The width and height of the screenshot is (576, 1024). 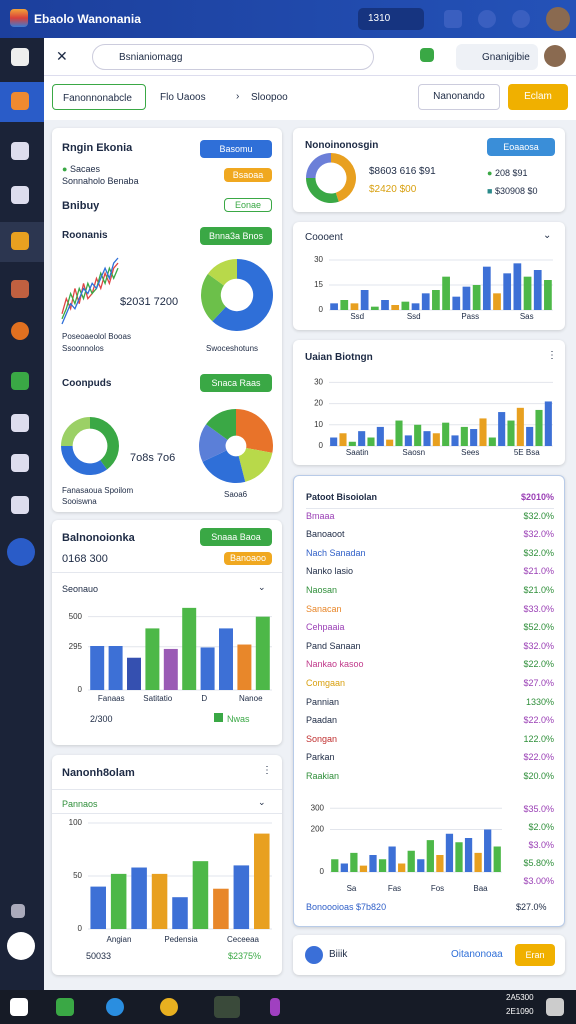 What do you see at coordinates (269, 97) in the screenshot?
I see `tab-label: Sloopoo` at bounding box center [269, 97].